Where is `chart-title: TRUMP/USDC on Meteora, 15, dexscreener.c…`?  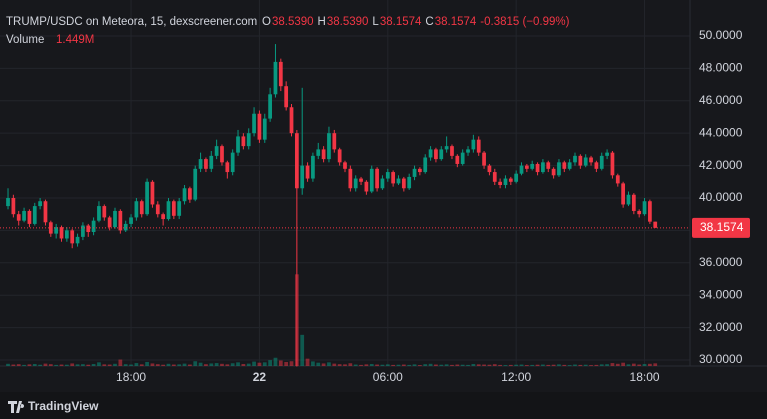 chart-title: TRUMP/USDC on Meteora, 15, dexscreener.c… is located at coordinates (131, 22).